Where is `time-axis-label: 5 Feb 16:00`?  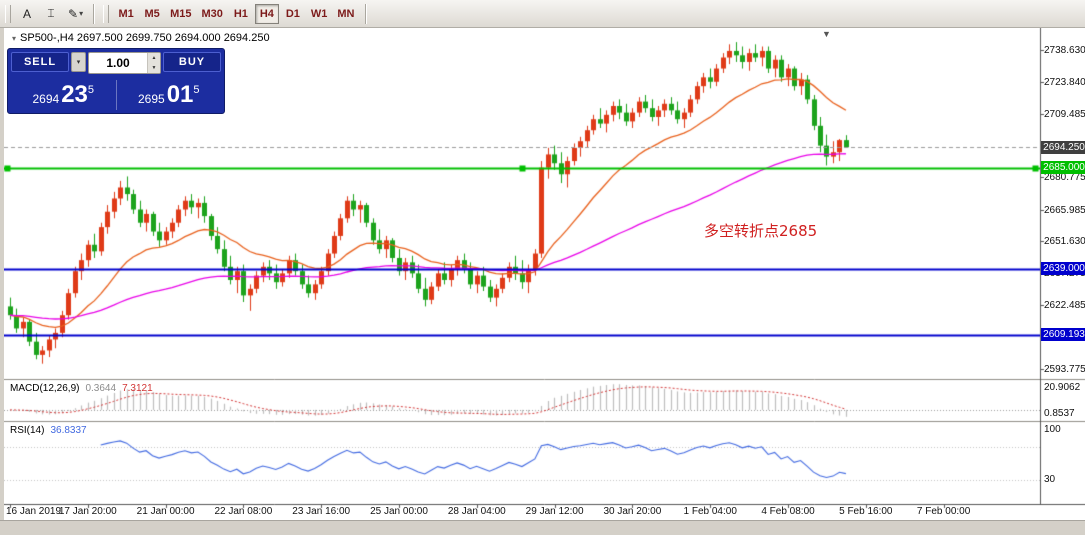
time-axis-label: 5 Feb 16:00 is located at coordinates (866, 511).